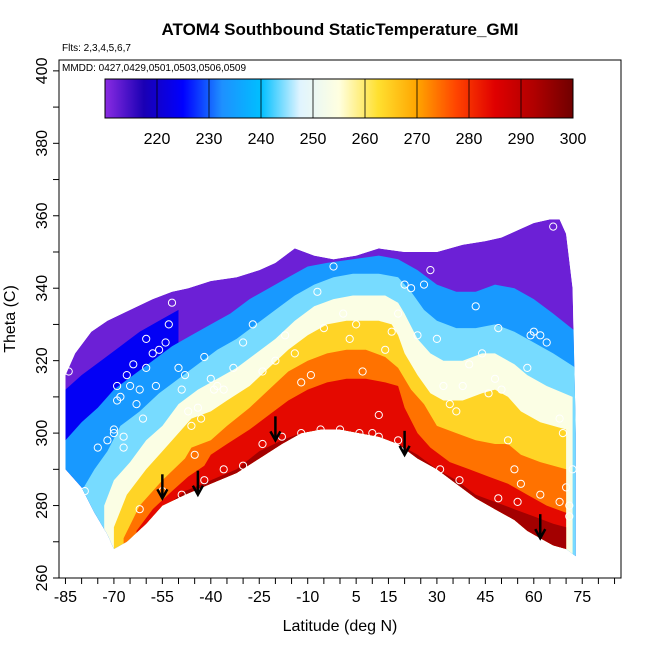 This screenshot has height=650, width=650. I want to click on x-axis-label: Latitude (deg N), so click(340, 626).